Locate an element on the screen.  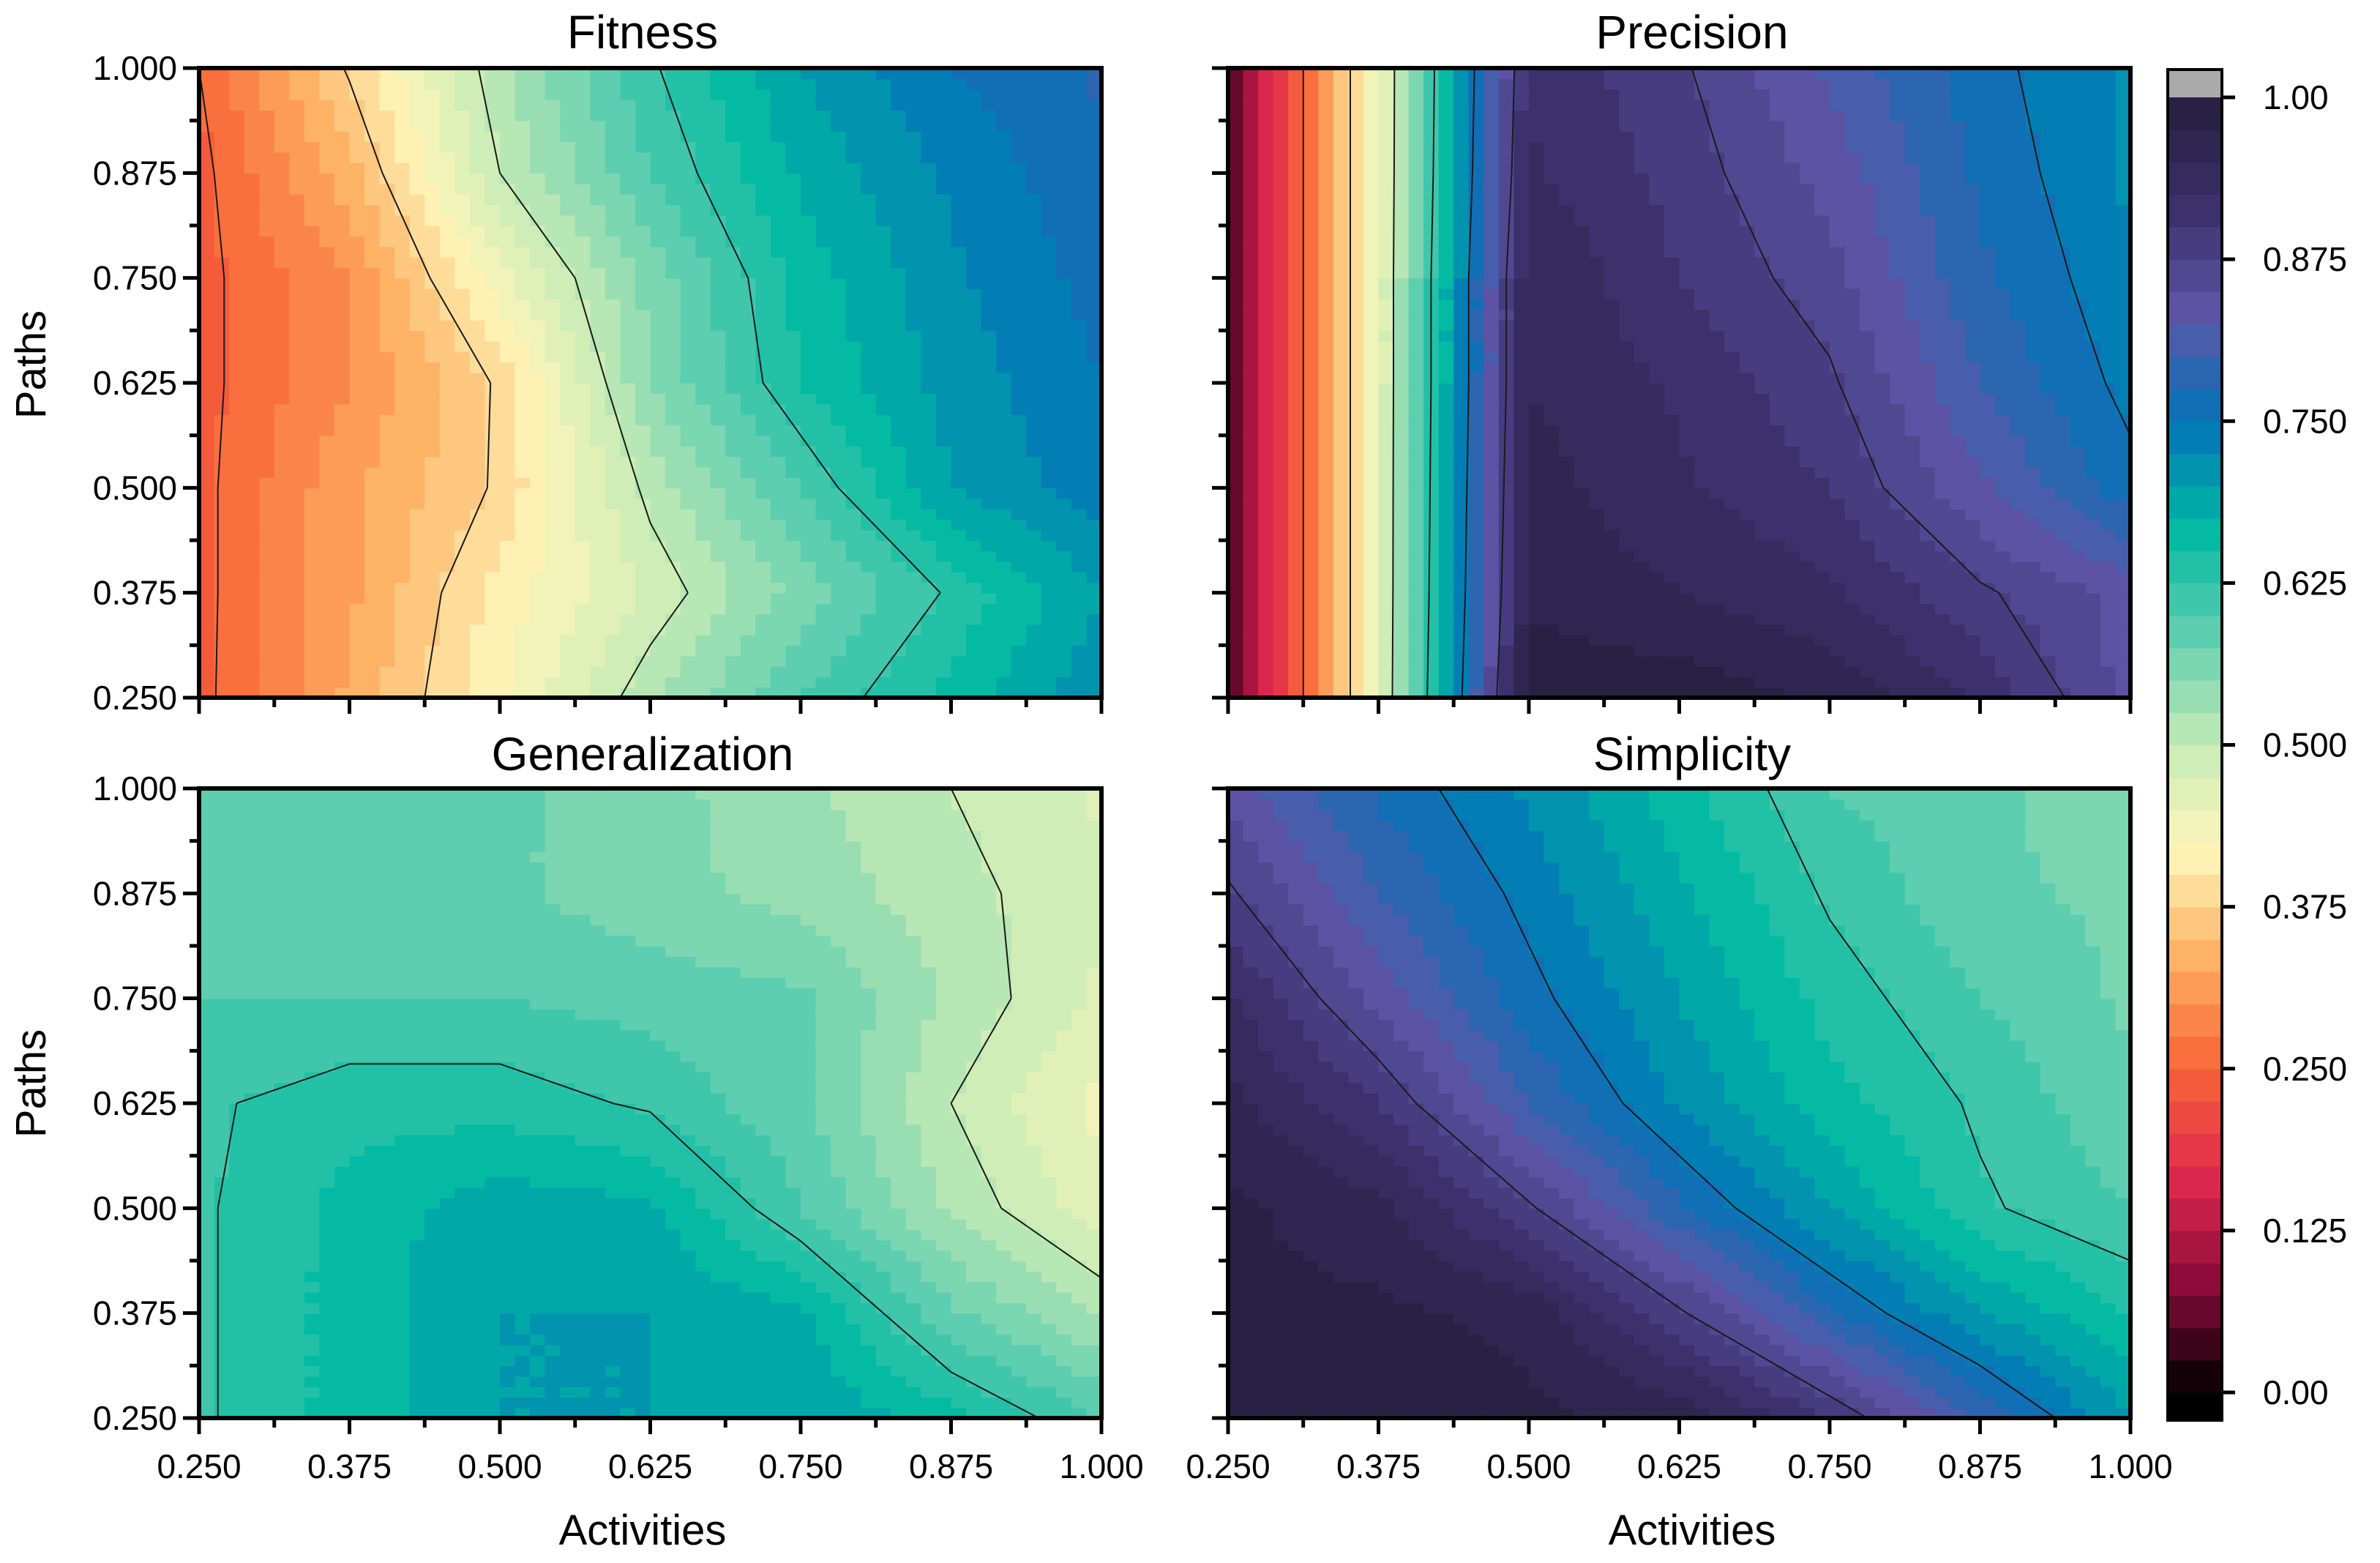
panel-title-fitness: Fitness is located at coordinates (642, 32).